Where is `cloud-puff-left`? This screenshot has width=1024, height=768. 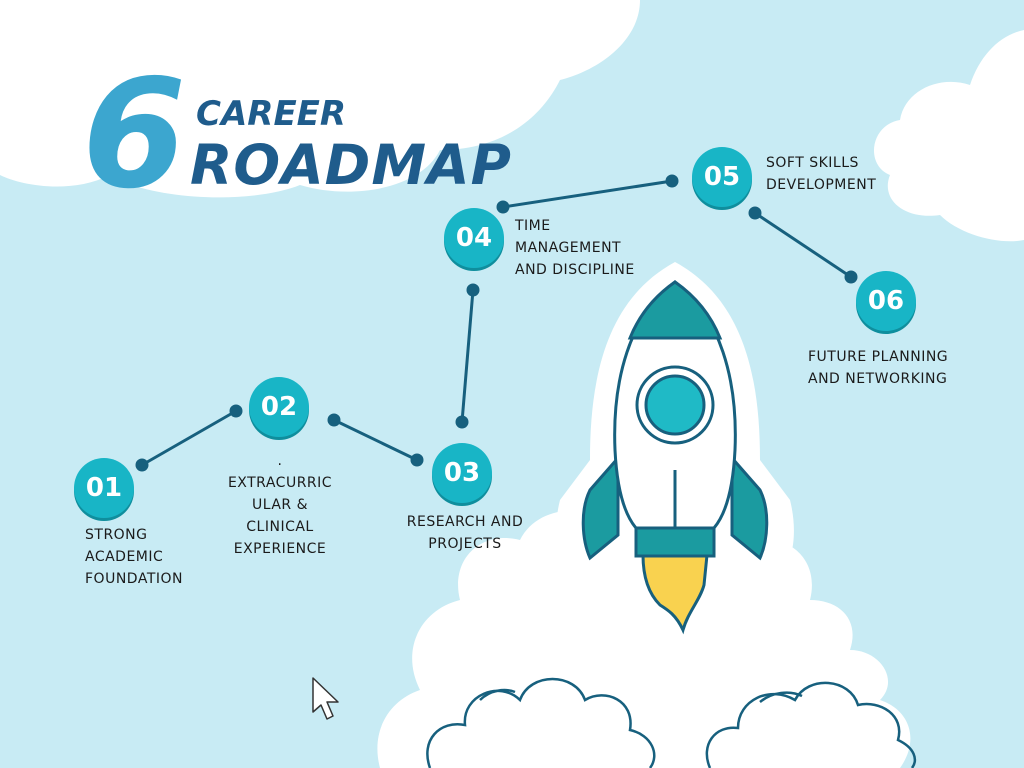
cloud-puff-left is located at coordinates (541, 722).